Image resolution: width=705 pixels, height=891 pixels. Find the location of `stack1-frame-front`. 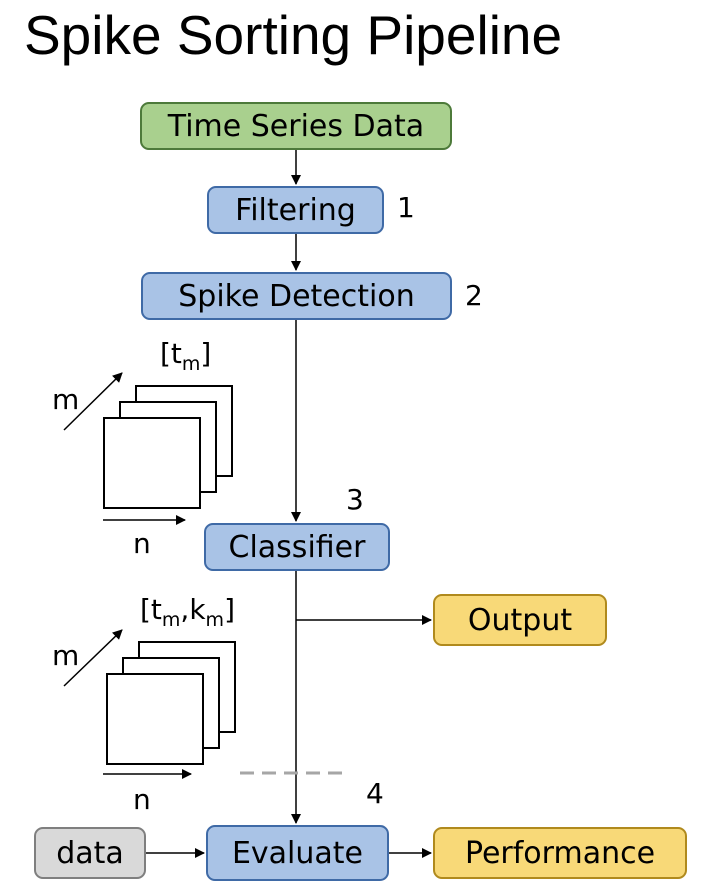

stack1-frame-front is located at coordinates (152, 463).